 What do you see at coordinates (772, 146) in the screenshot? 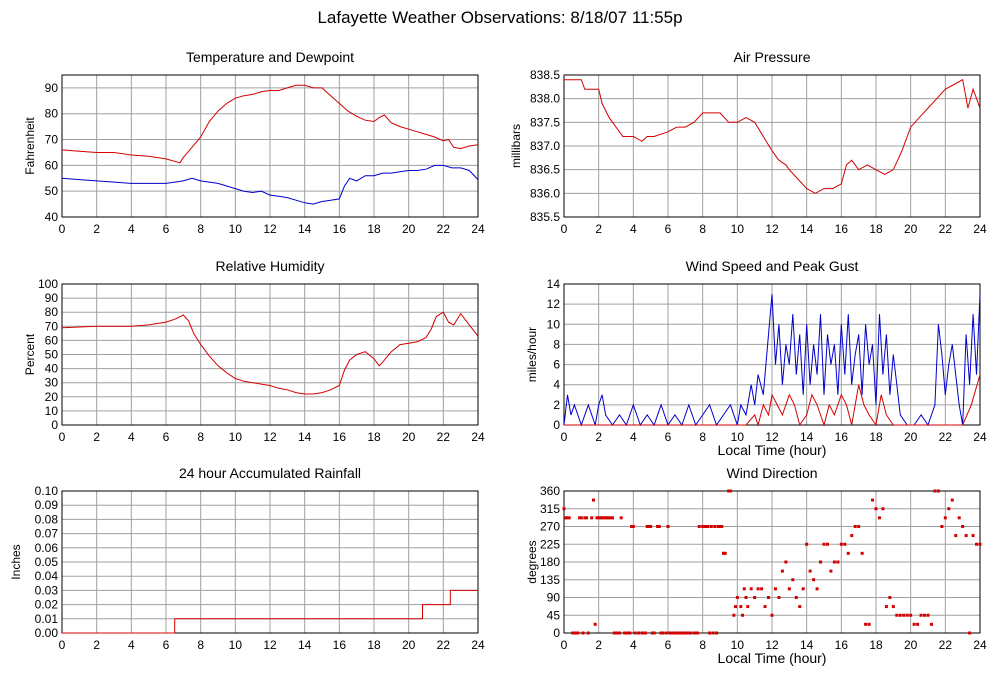
I see `pressure-grid` at bounding box center [772, 146].